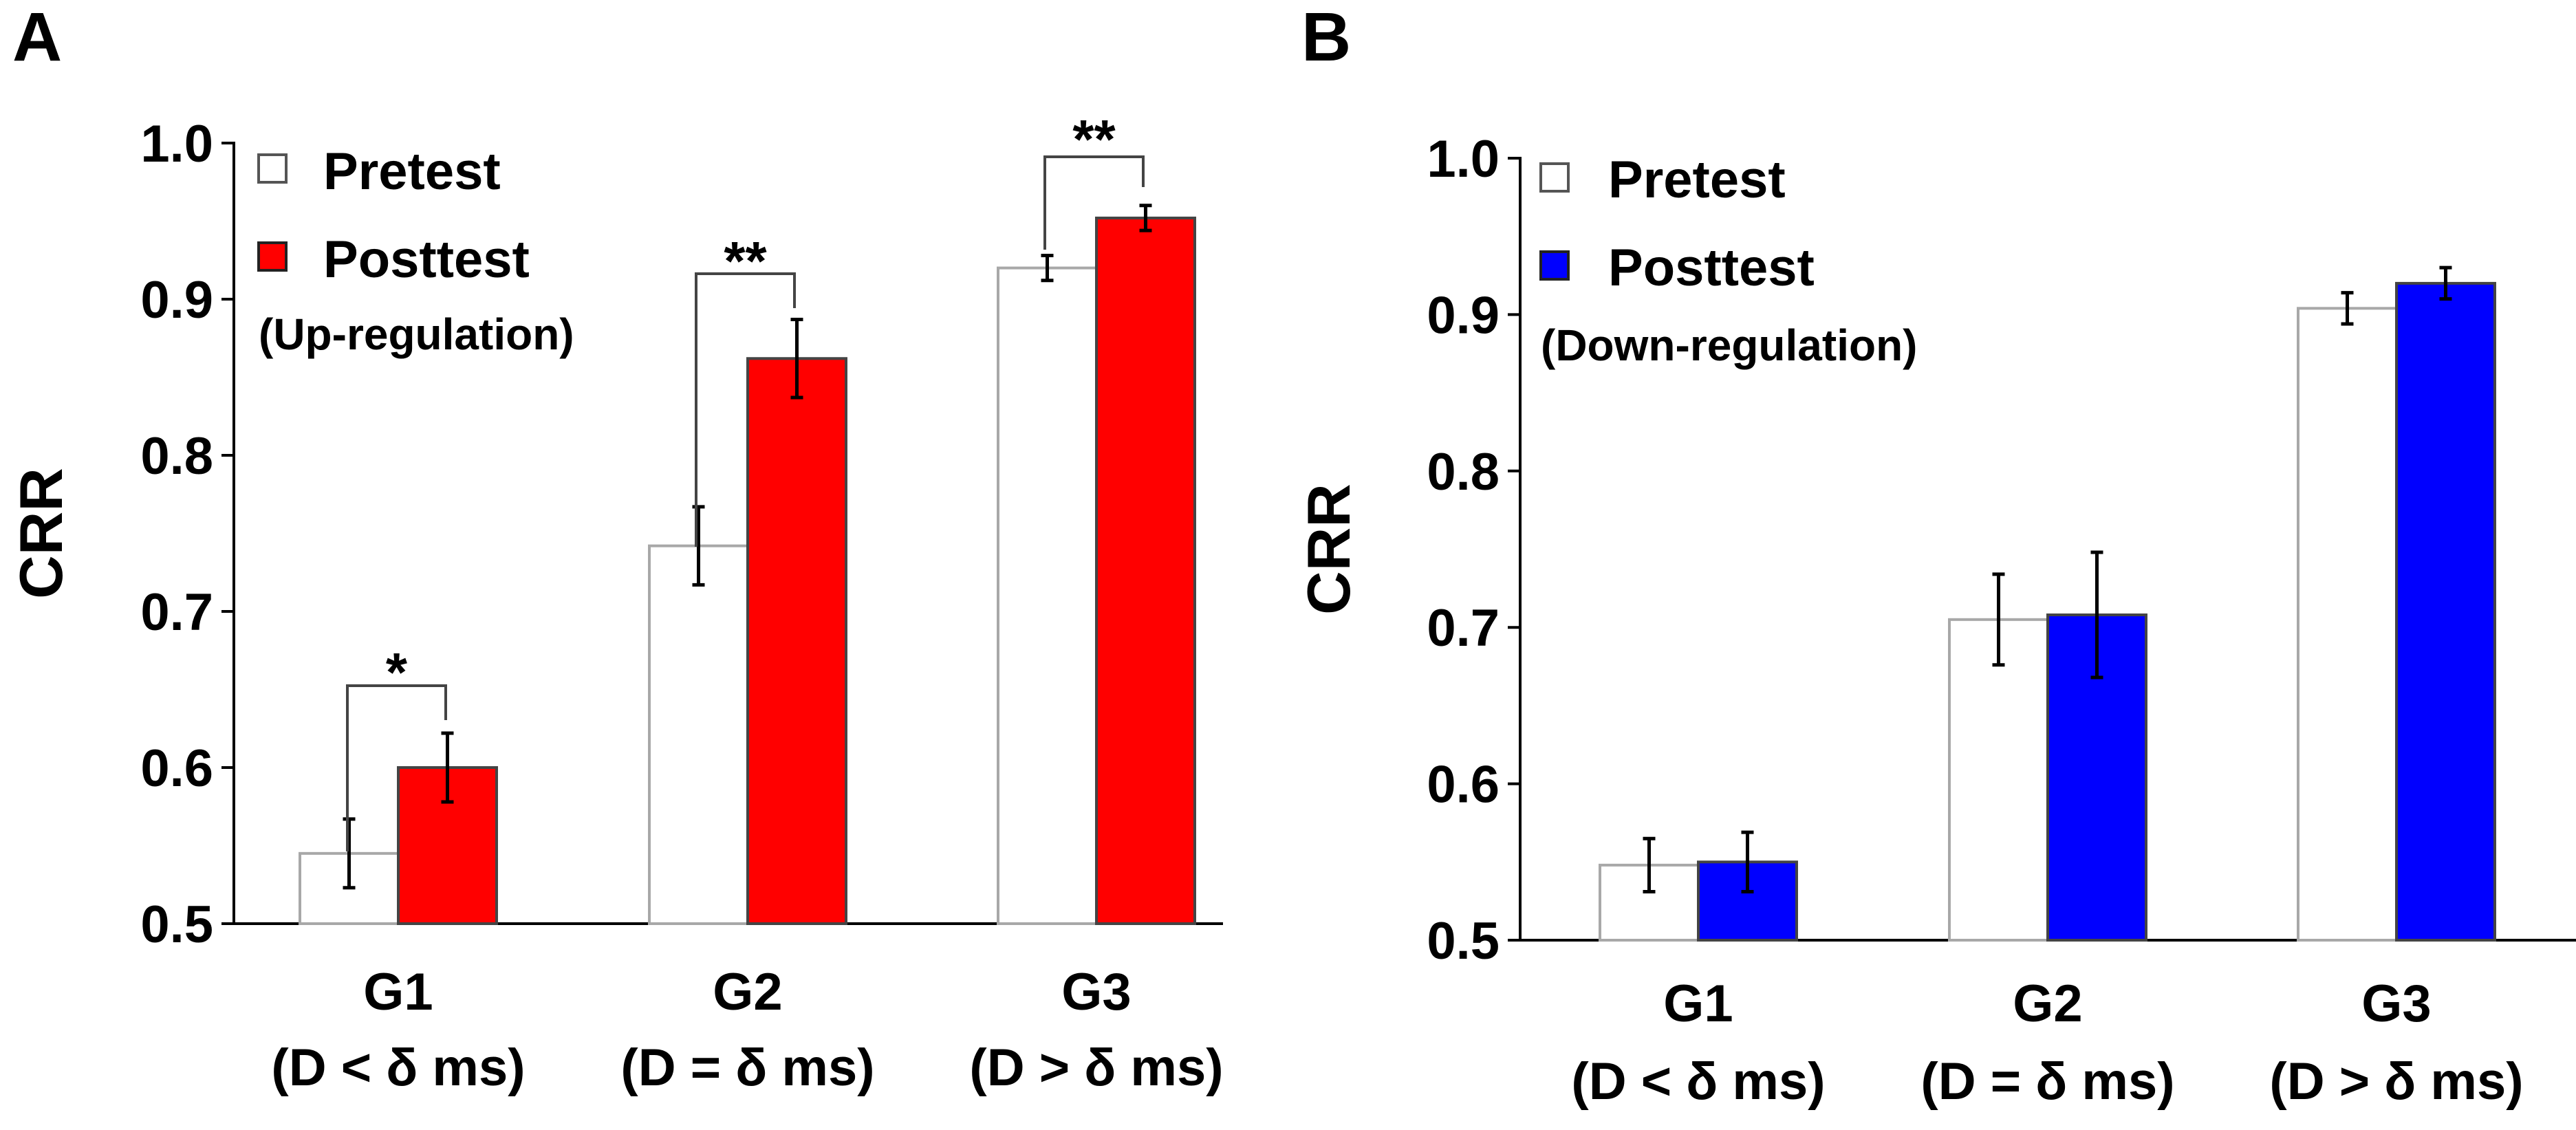 Image resolution: width=2576 pixels, height=1130 pixels. Describe the element at coordinates (796, 641) in the screenshot. I see `bar-posttest-g2` at that location.